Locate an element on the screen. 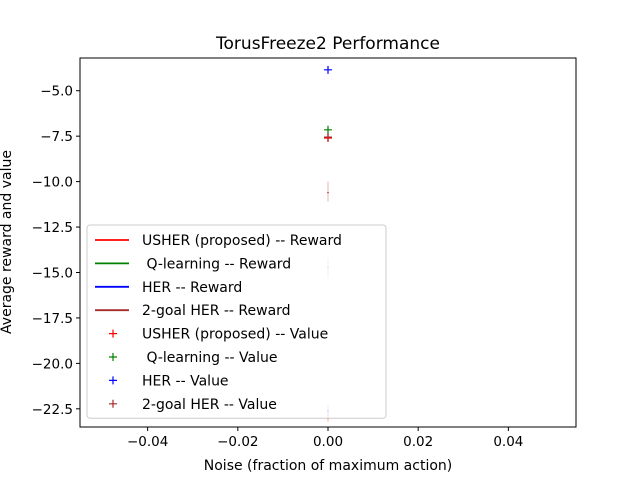 This screenshot has height=480, width=640. x-axis: −0.04 −0.02 0.00 0.02 0.04 is located at coordinates (325, 438).